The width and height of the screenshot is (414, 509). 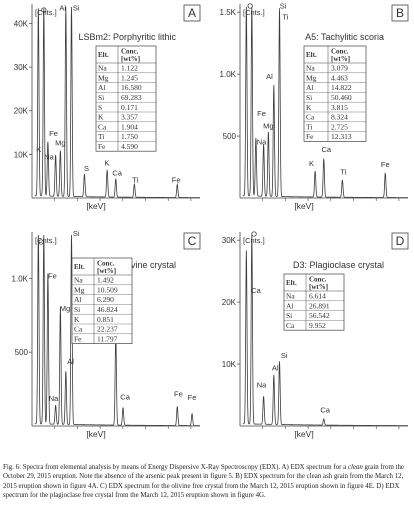 What do you see at coordinates (86, 168) in the screenshot?
I see `peak-label-s: S` at bounding box center [86, 168].